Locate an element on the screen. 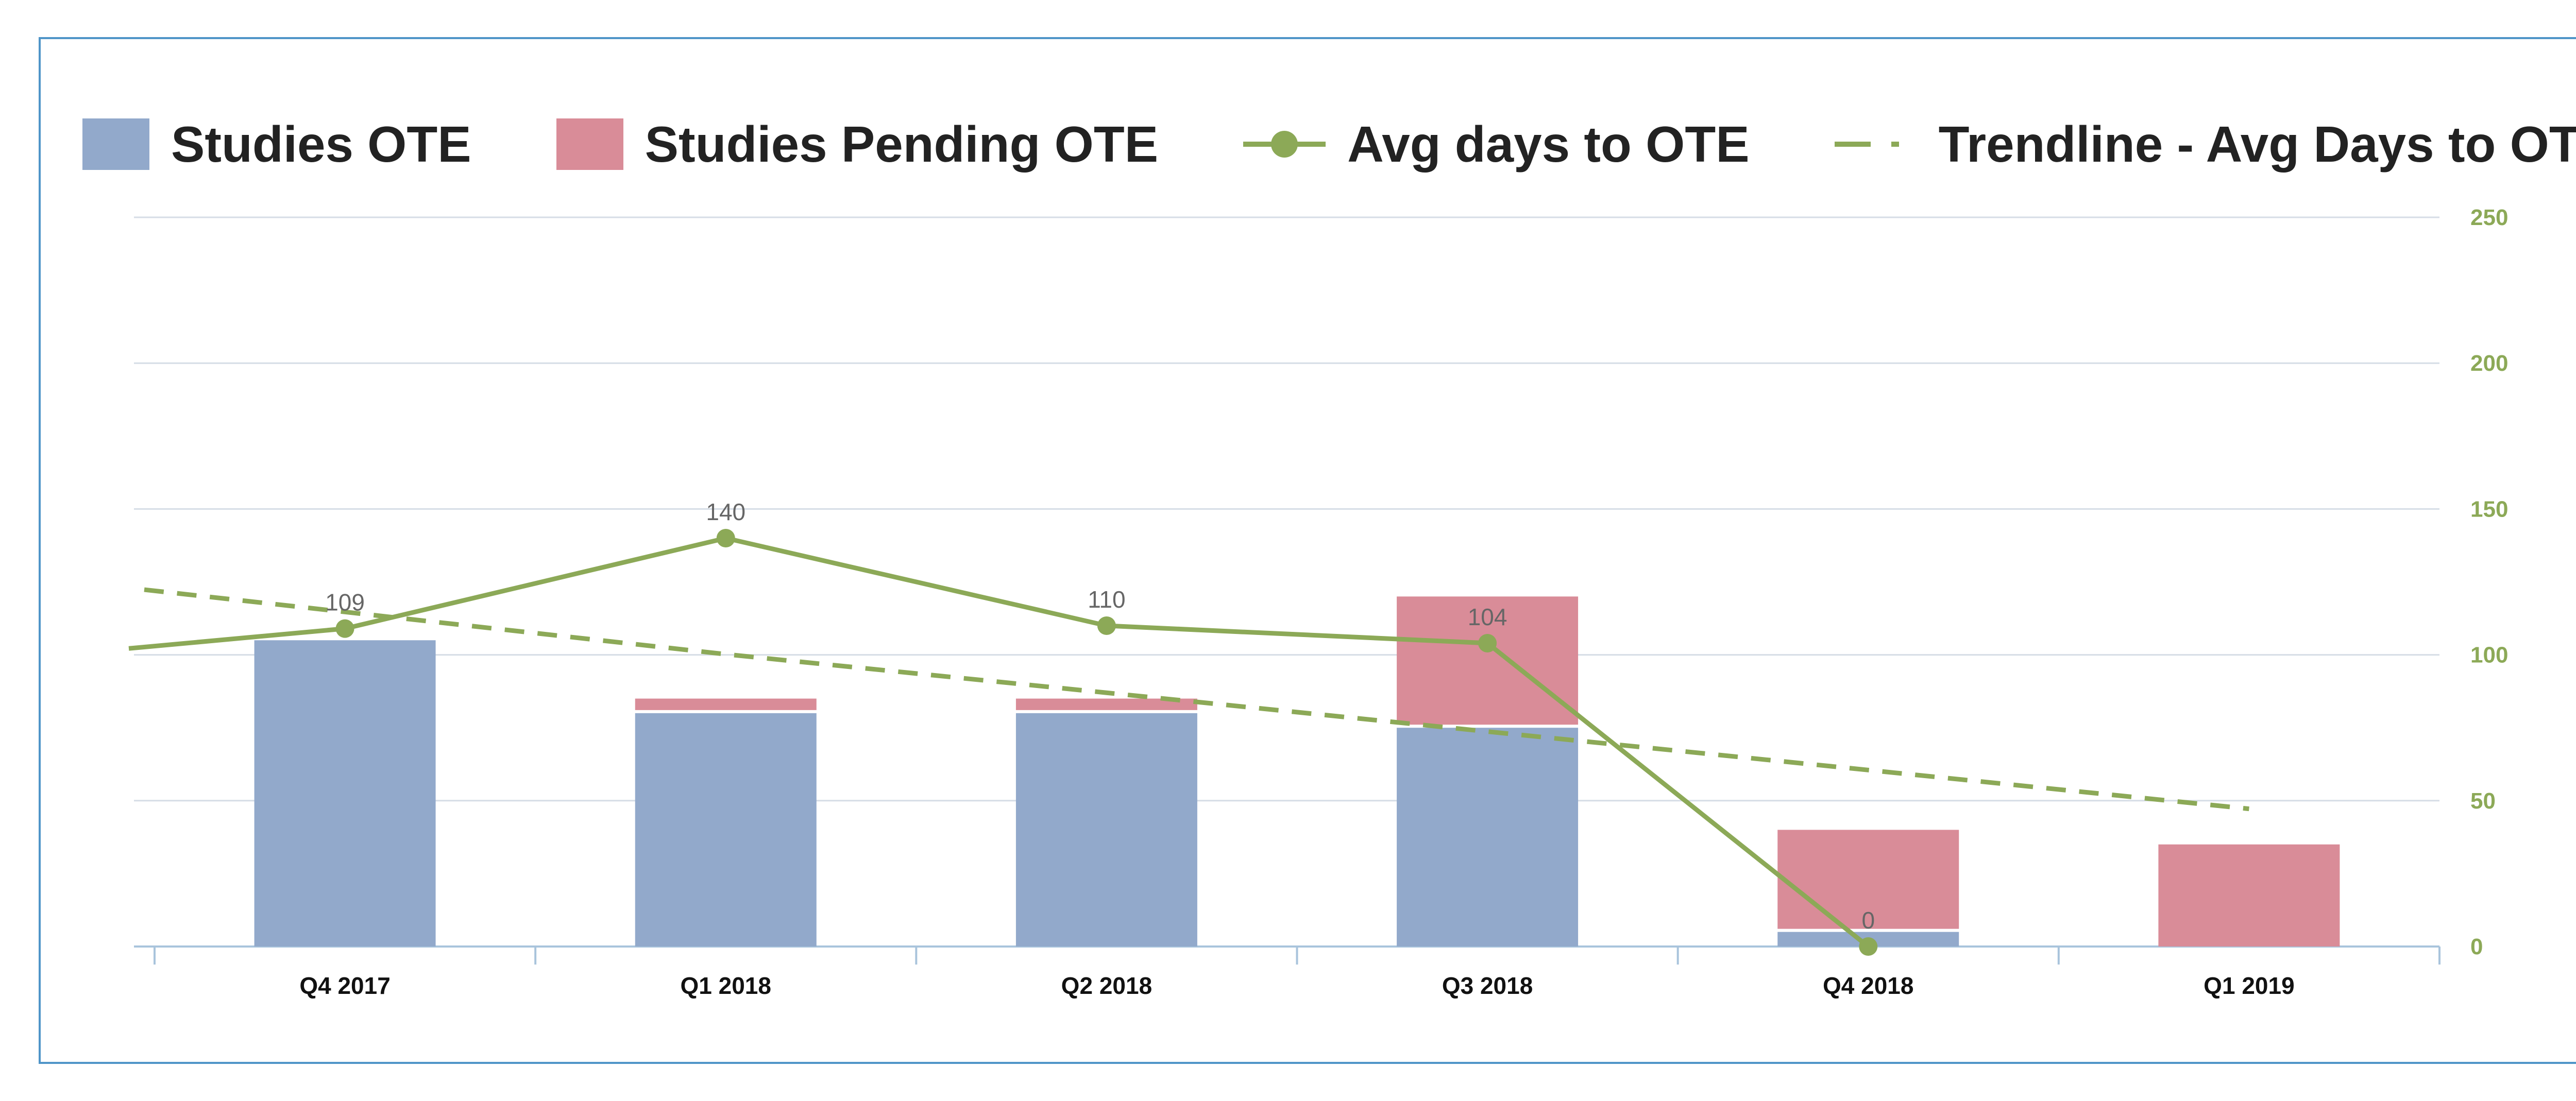 The height and width of the screenshot is (1101, 2576). x-axis-category-label: Q1 2018 is located at coordinates (726, 985).